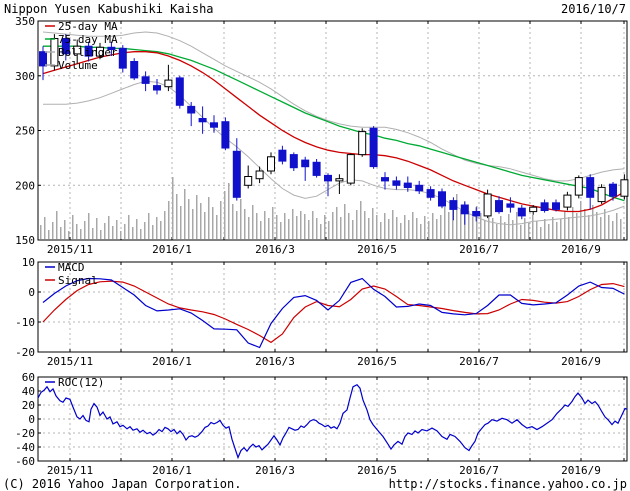  Describe the element at coordinates (25, 21) in the screenshot. I see `y-axis-label: 350` at that location.